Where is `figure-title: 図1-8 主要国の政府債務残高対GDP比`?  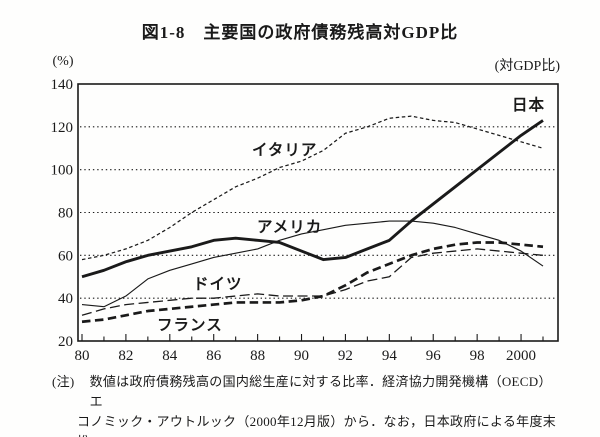
figure-title: 図1-8 主要国の政府債務残高対GDP比 is located at coordinates (300, 32).